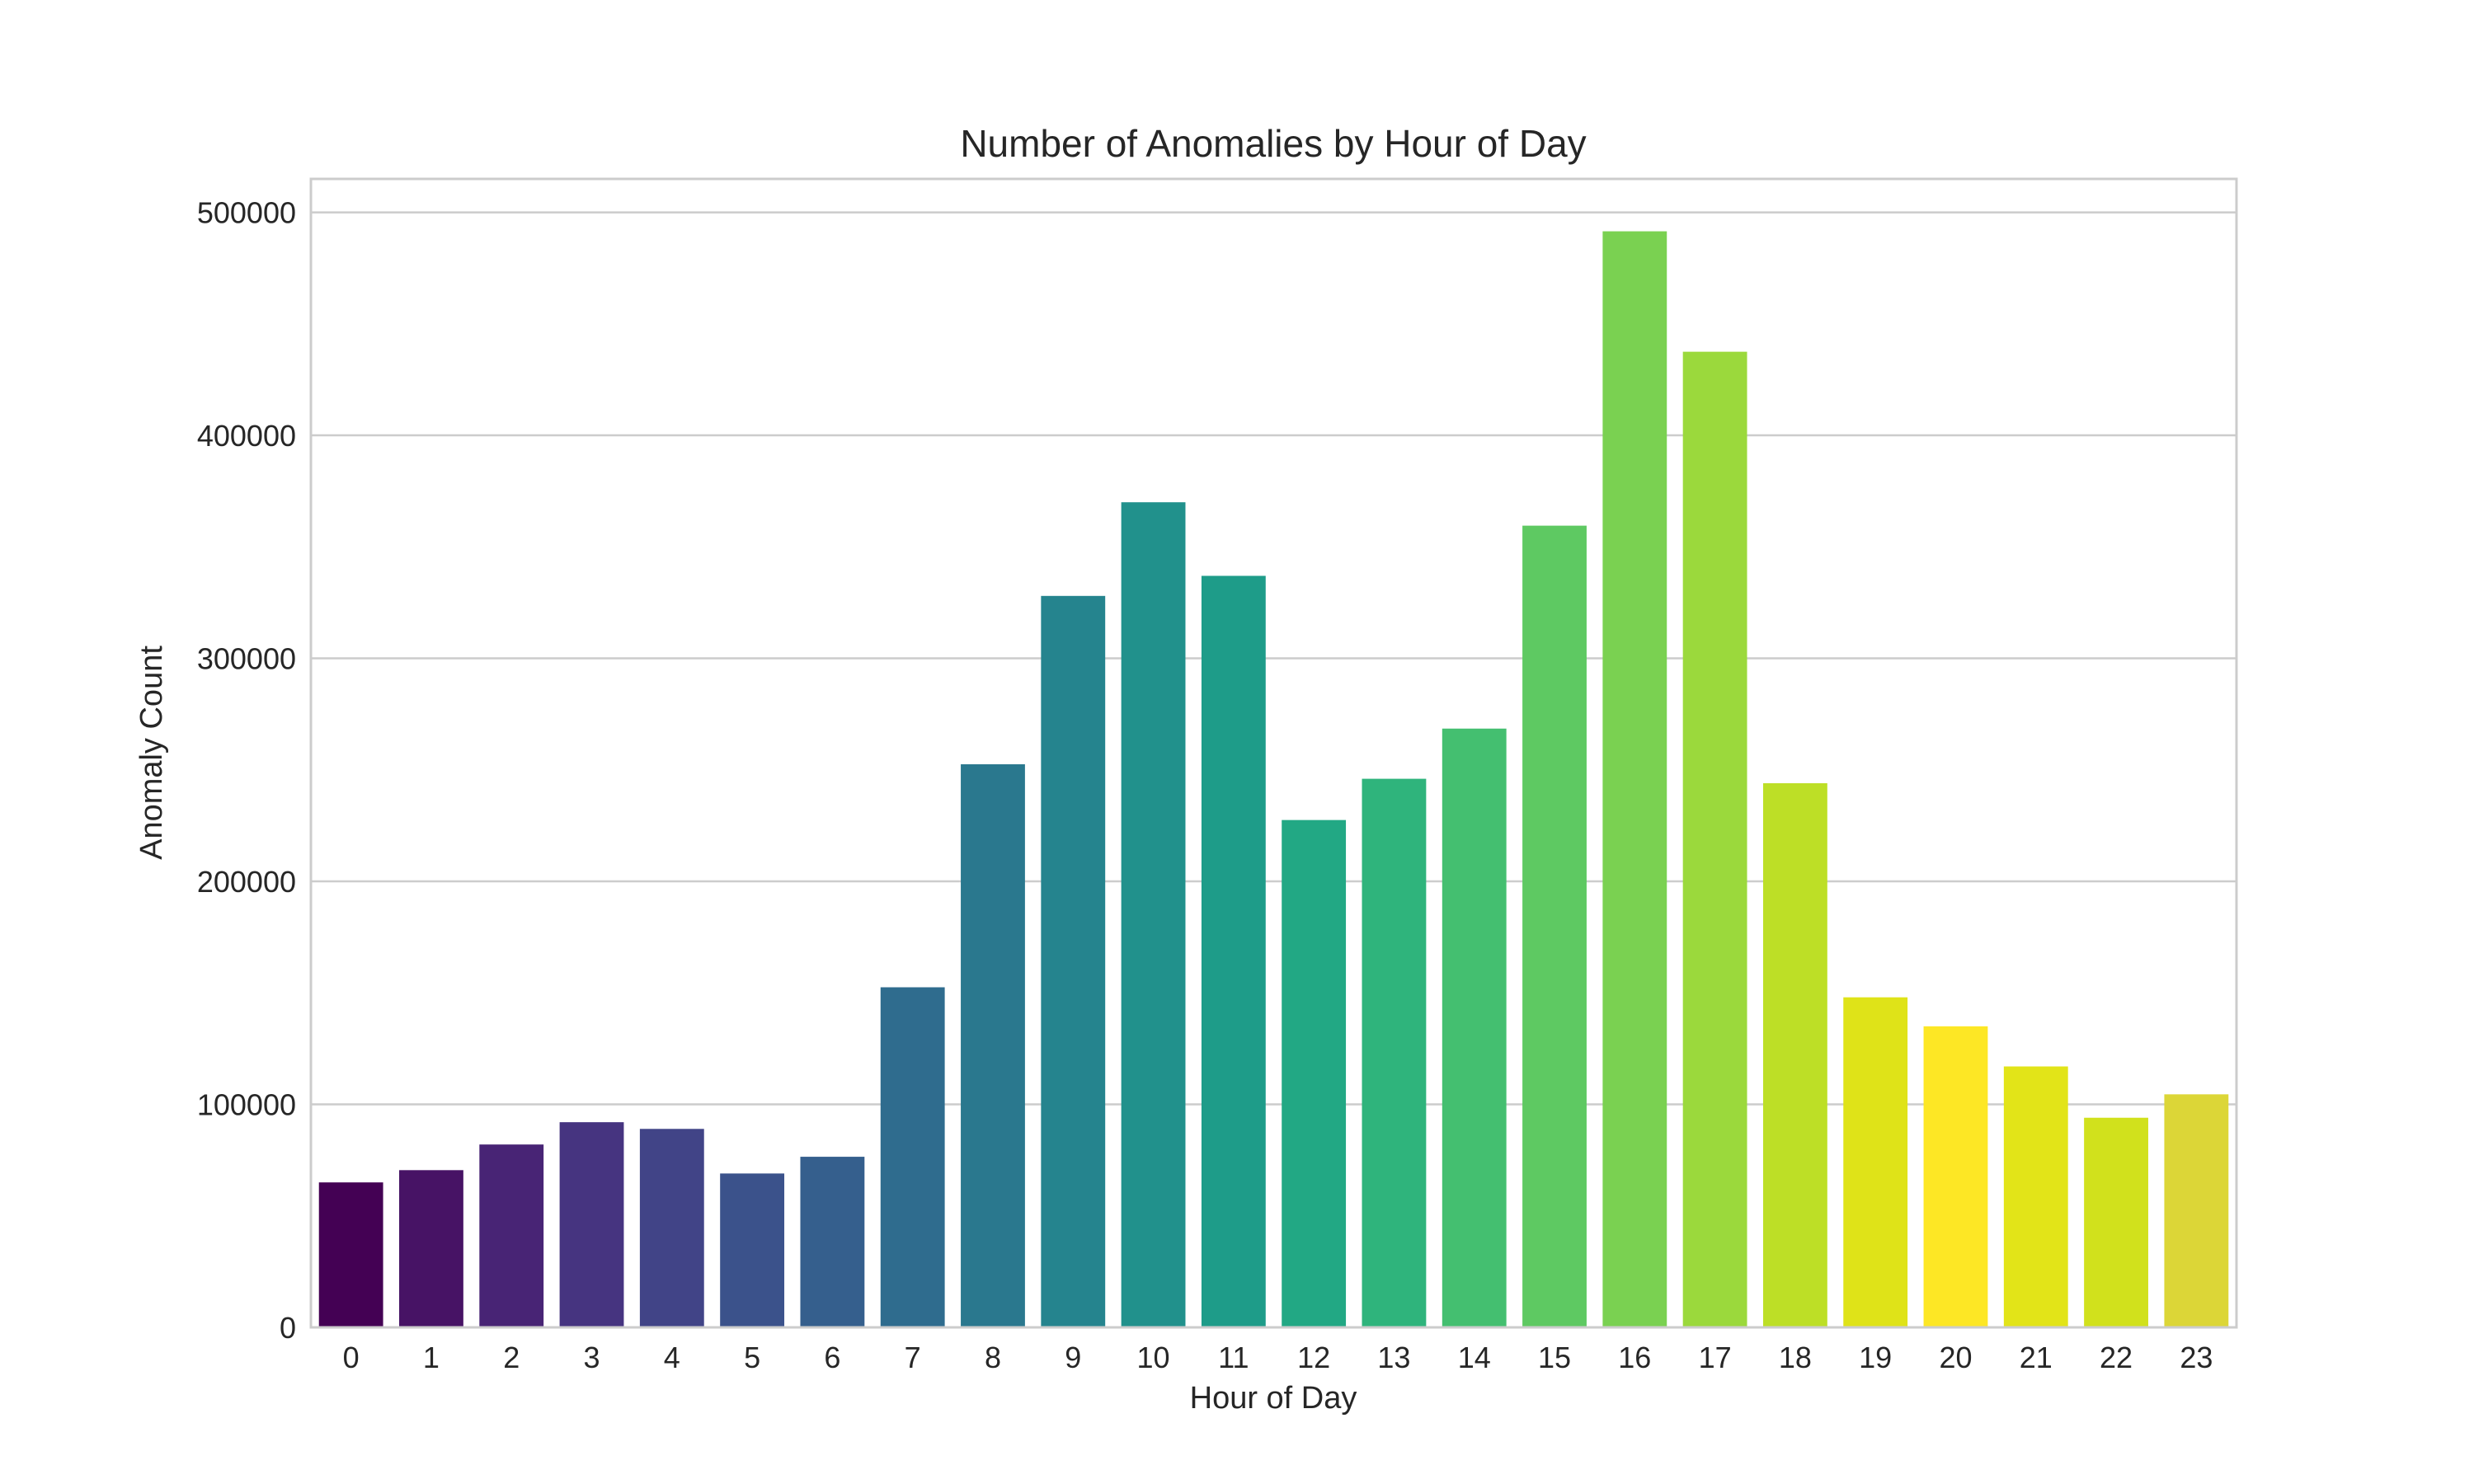  Describe the element at coordinates (1795, 1357) in the screenshot. I see `x-tick-label-18: 18` at that location.